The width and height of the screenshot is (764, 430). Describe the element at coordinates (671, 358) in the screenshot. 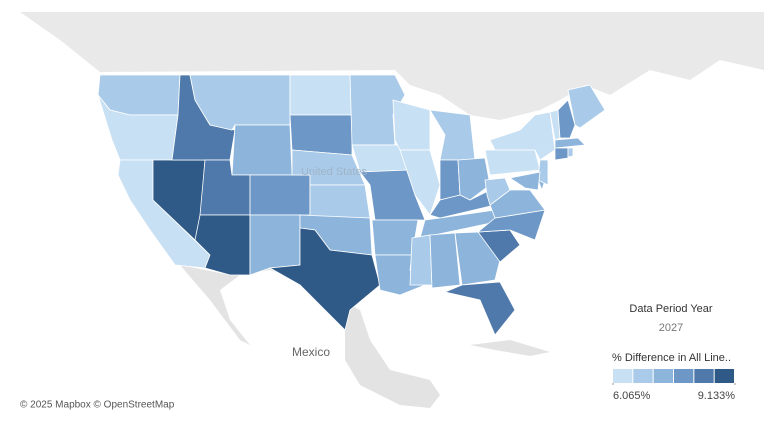

I see `legend-title: % Difference in All Line..` at that location.